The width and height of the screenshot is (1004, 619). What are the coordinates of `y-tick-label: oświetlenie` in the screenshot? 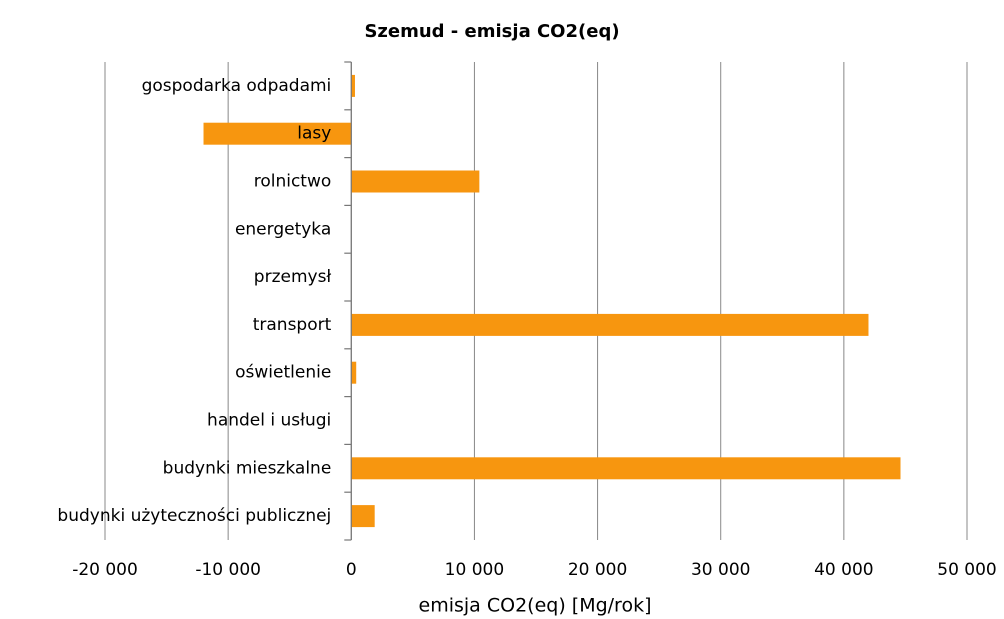 It's located at (283, 373).